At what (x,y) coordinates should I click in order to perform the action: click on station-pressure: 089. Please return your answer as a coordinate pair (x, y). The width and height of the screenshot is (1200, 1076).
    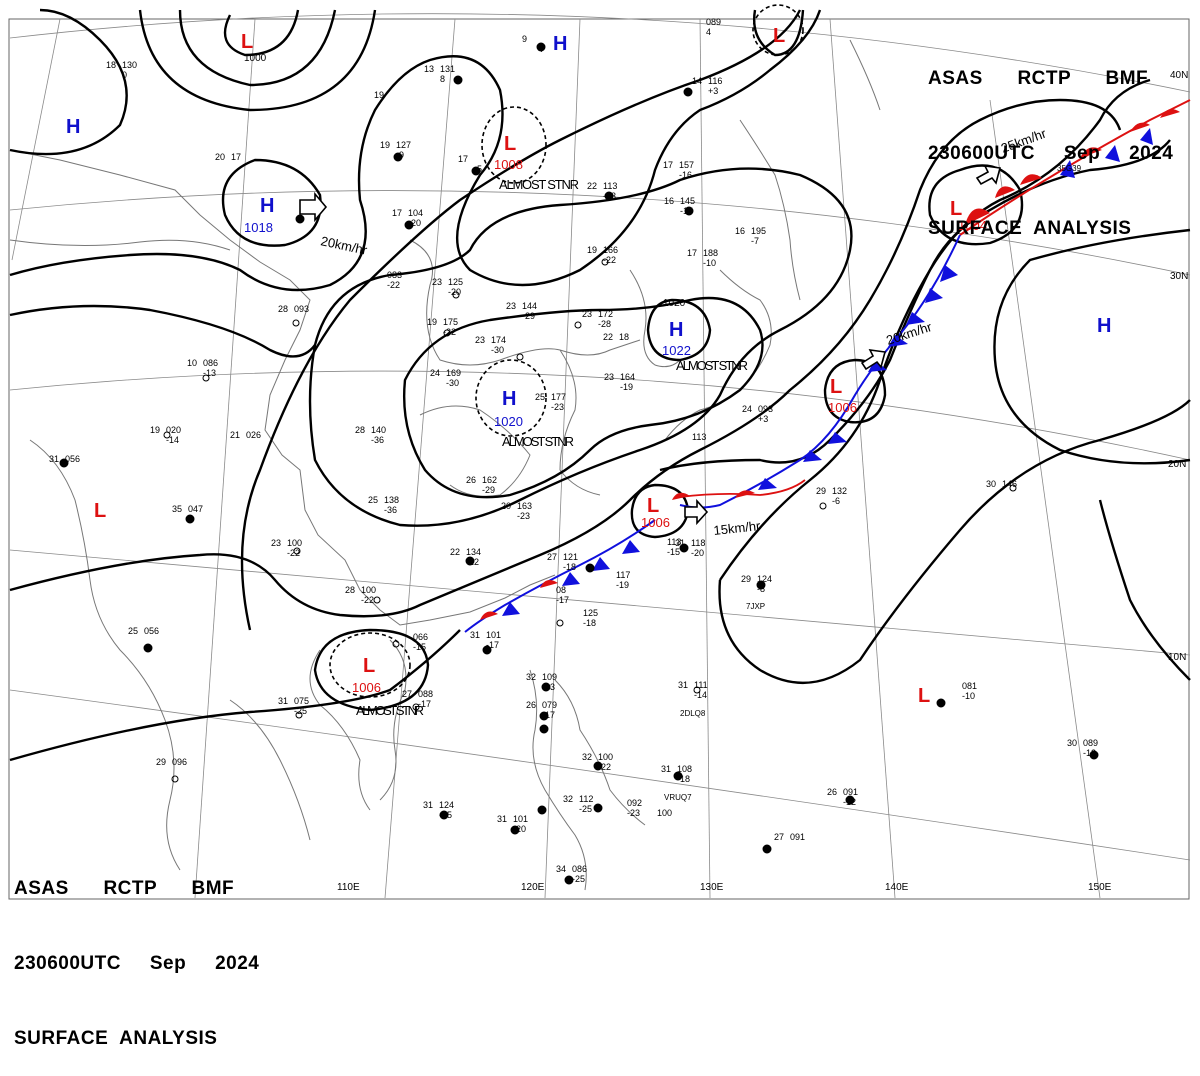
    Looking at the image, I should click on (713, 22).